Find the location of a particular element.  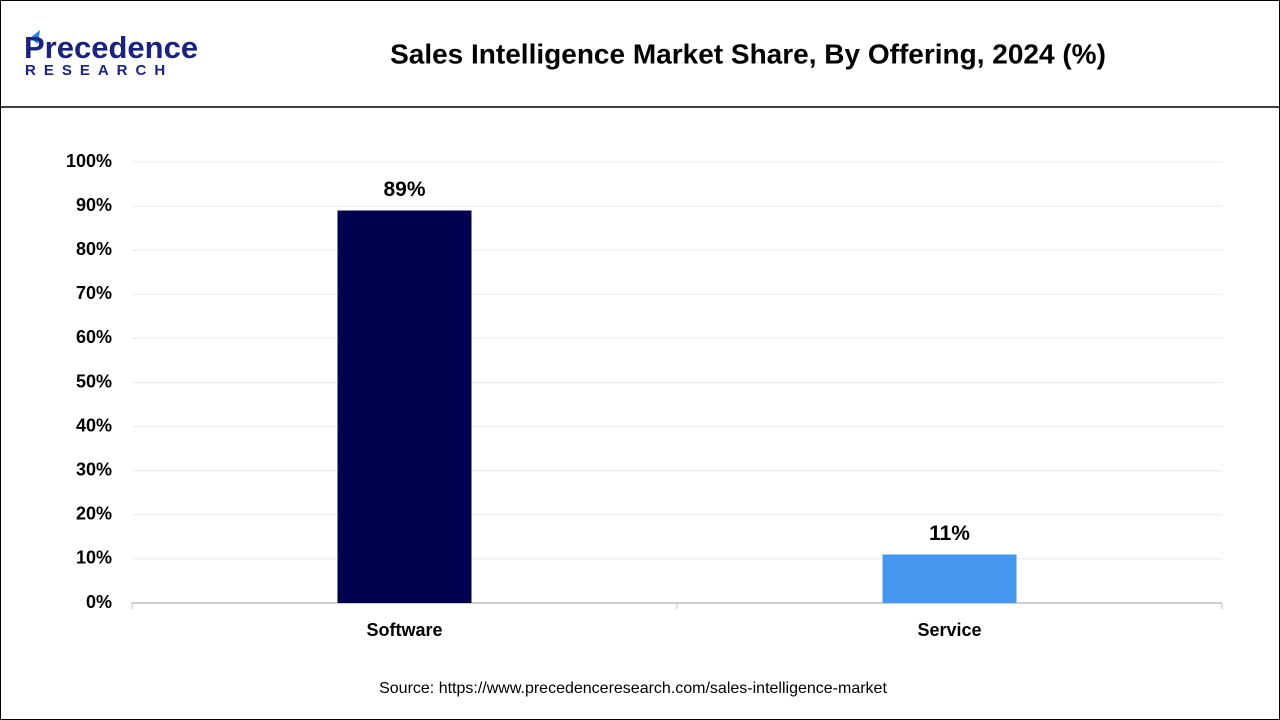

x-tick-label: Service is located at coordinates (949, 630).